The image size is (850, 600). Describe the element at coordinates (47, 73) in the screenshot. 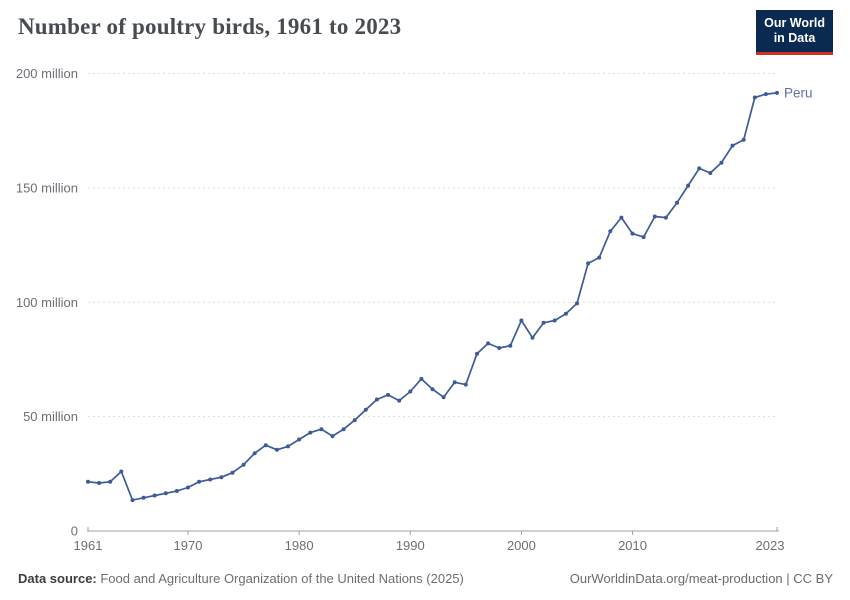

I see `y-axis-tick-label: 200 million` at that location.